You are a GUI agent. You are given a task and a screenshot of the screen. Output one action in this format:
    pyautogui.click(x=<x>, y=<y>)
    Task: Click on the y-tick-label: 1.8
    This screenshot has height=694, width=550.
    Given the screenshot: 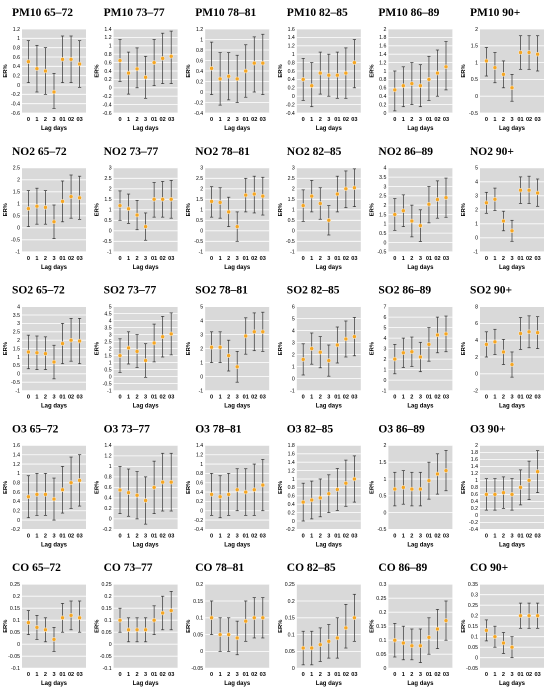 What is the action you would take?
    pyautogui.click(x=474, y=453)
    